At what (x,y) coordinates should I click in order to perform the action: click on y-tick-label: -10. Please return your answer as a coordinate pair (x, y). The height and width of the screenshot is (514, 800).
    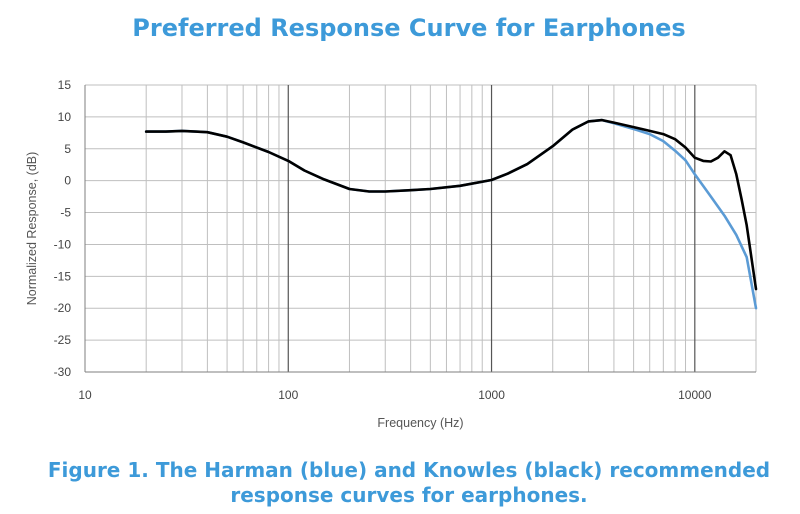
    Looking at the image, I should click on (63, 244).